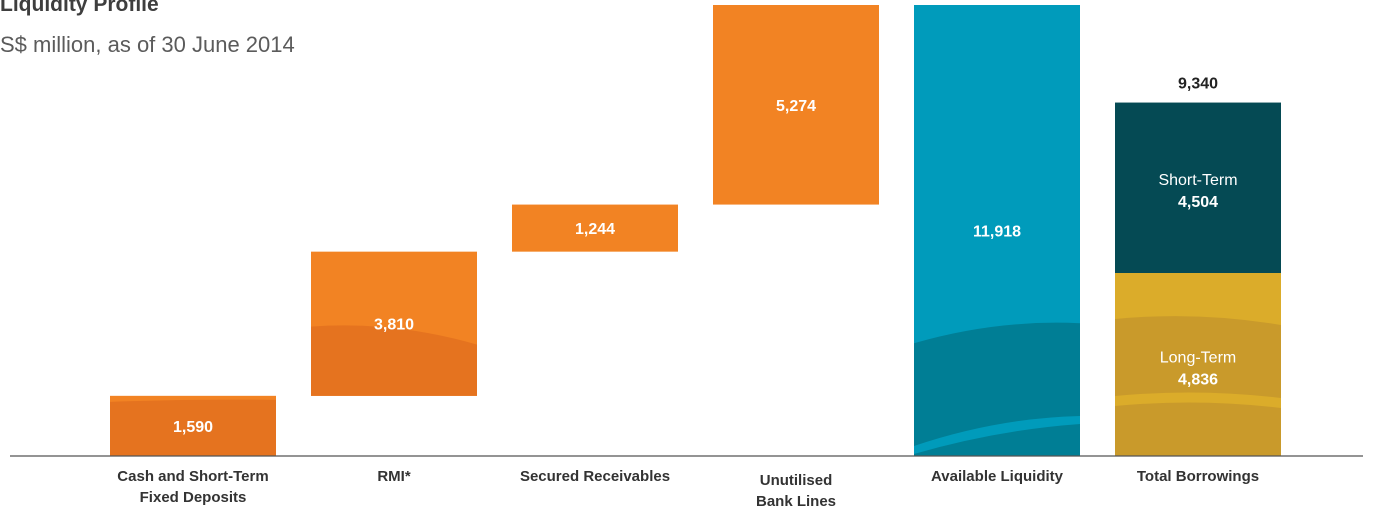  I want to click on chart-subtitle: S$ million, as of 30 June 2014, so click(147, 44).